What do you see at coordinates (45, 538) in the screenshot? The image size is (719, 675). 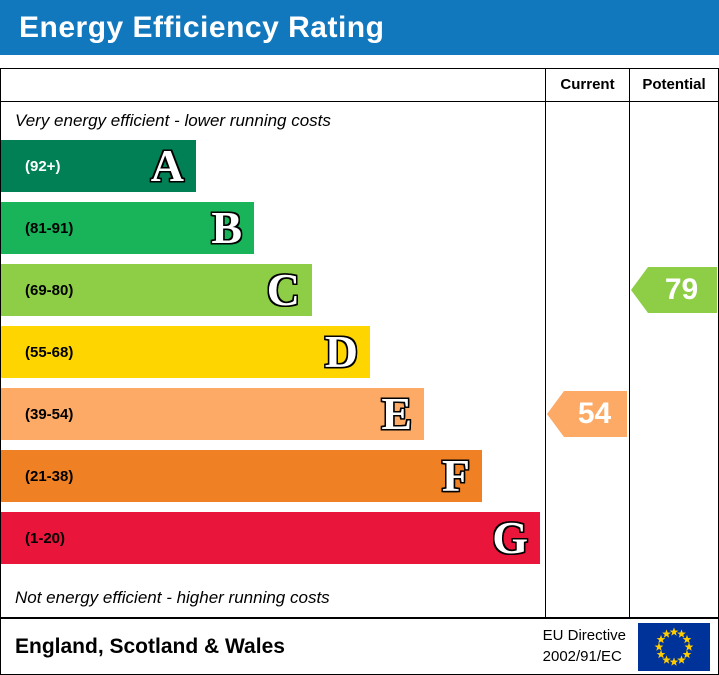 I see `band-range-label: (1-20)` at bounding box center [45, 538].